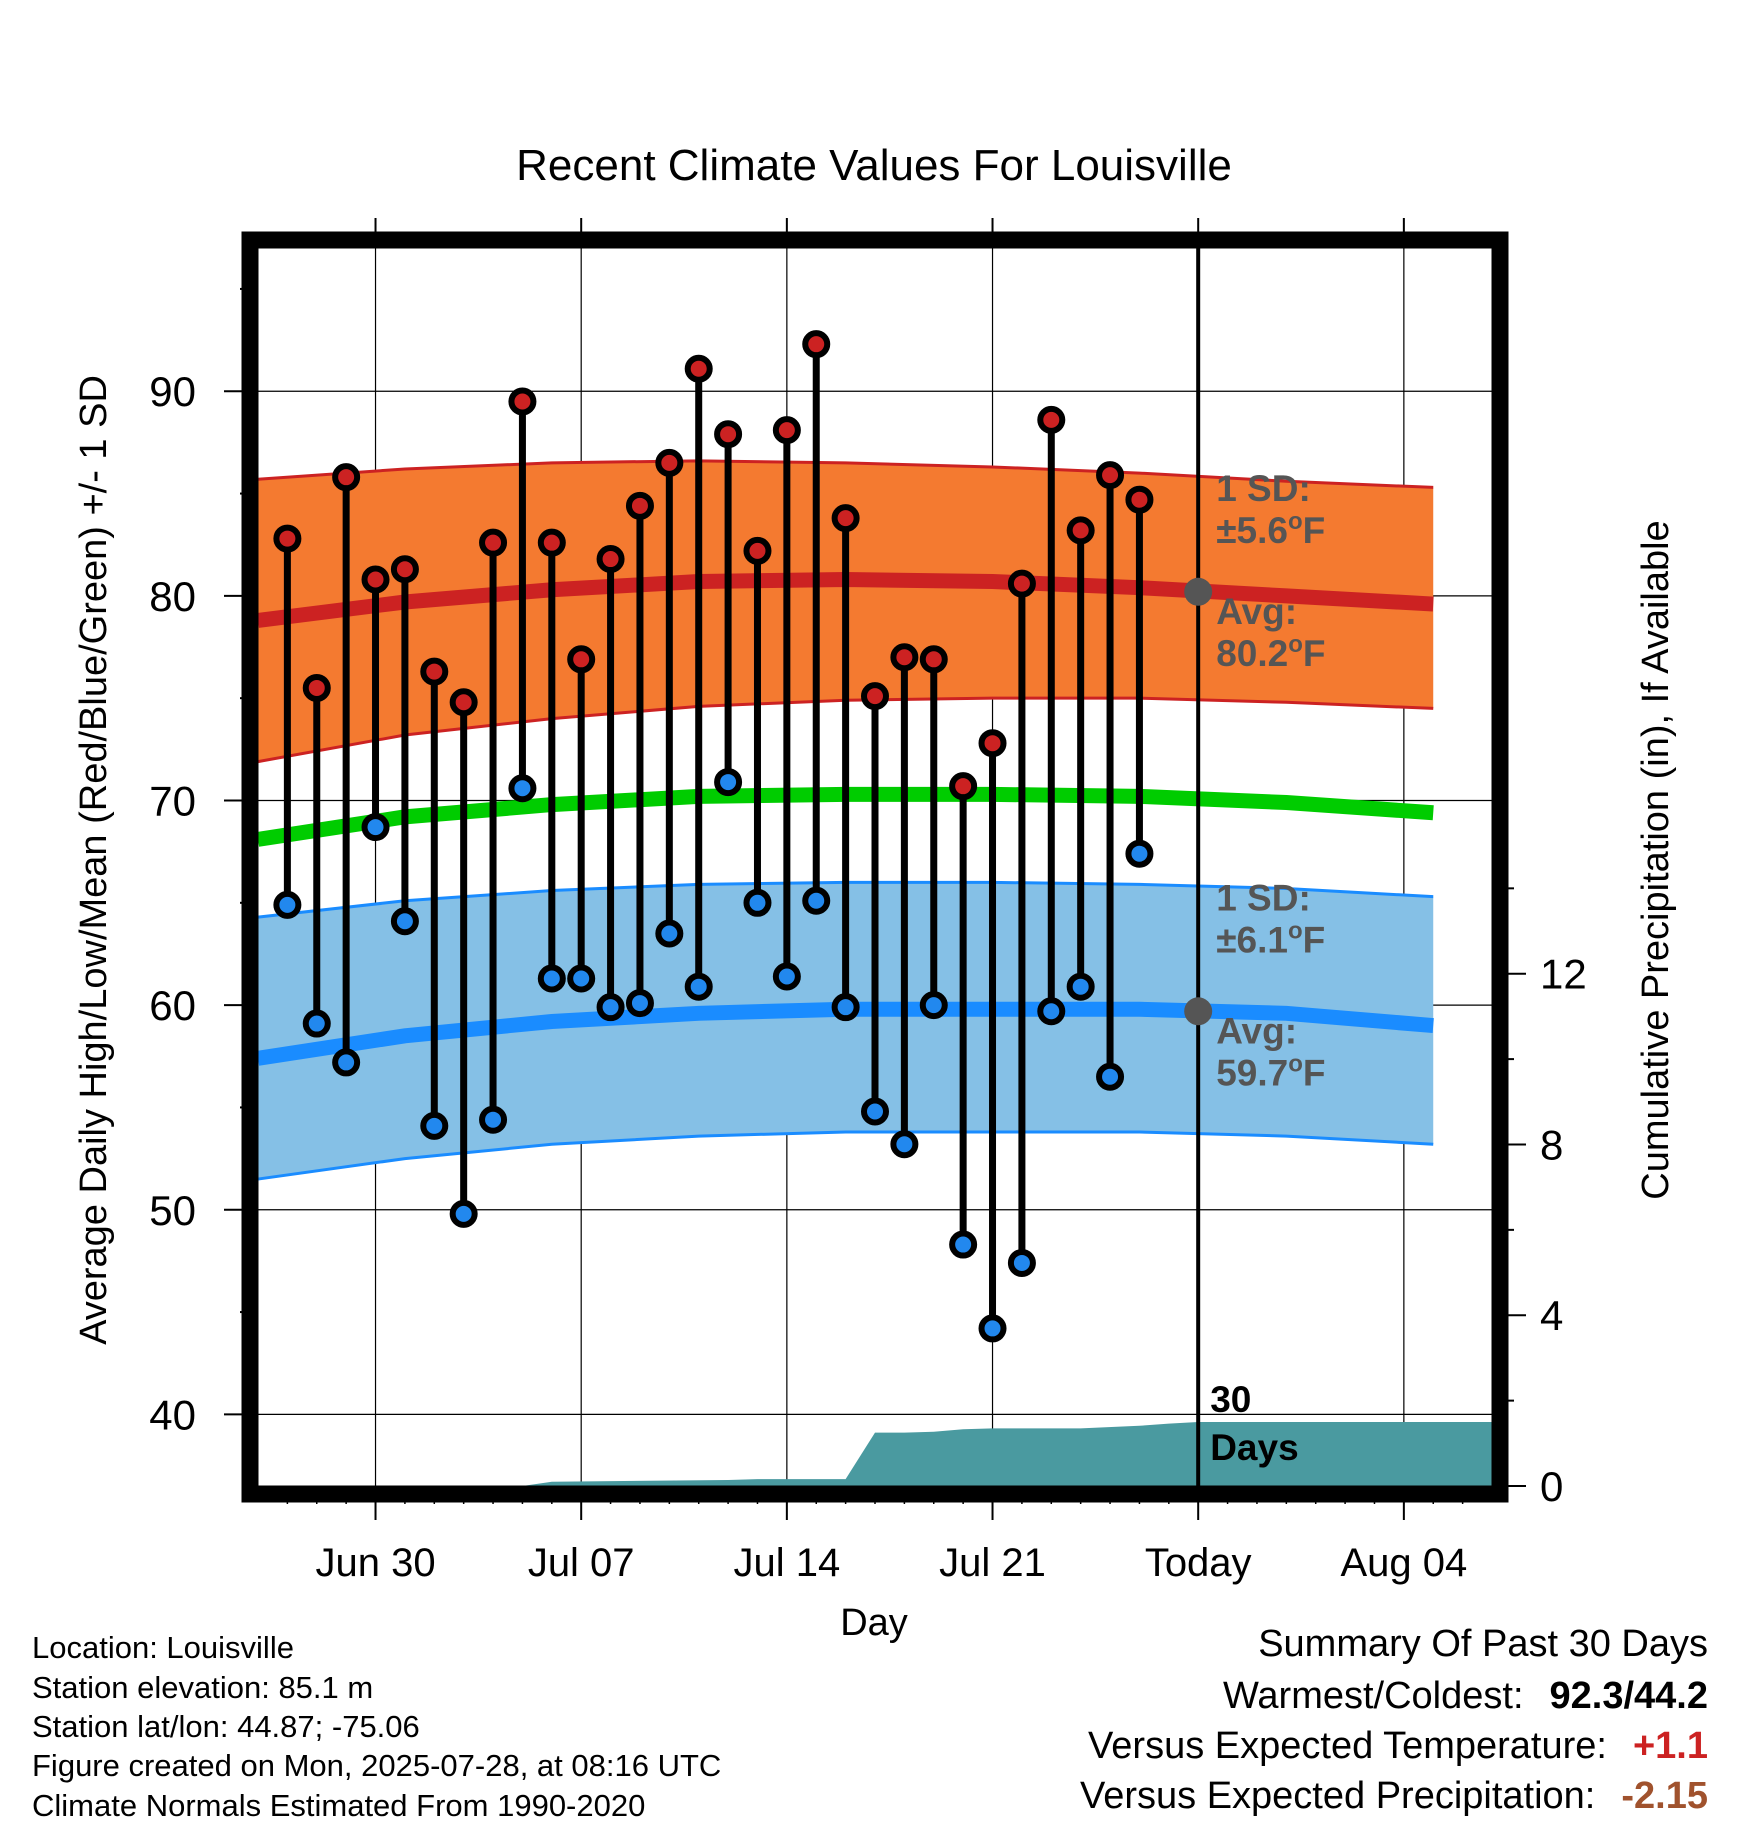 This screenshot has height=1828, width=1748. Describe the element at coordinates (1551, 1486) in the screenshot. I see `y2-tick-label: 0` at that location.